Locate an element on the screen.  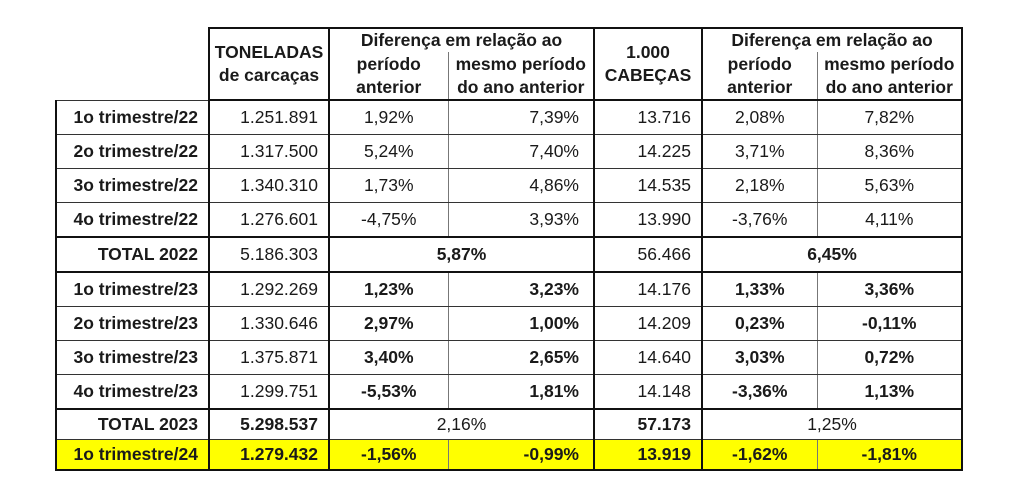
cell-heads-prev: -3,36% is located at coordinates (760, 392).